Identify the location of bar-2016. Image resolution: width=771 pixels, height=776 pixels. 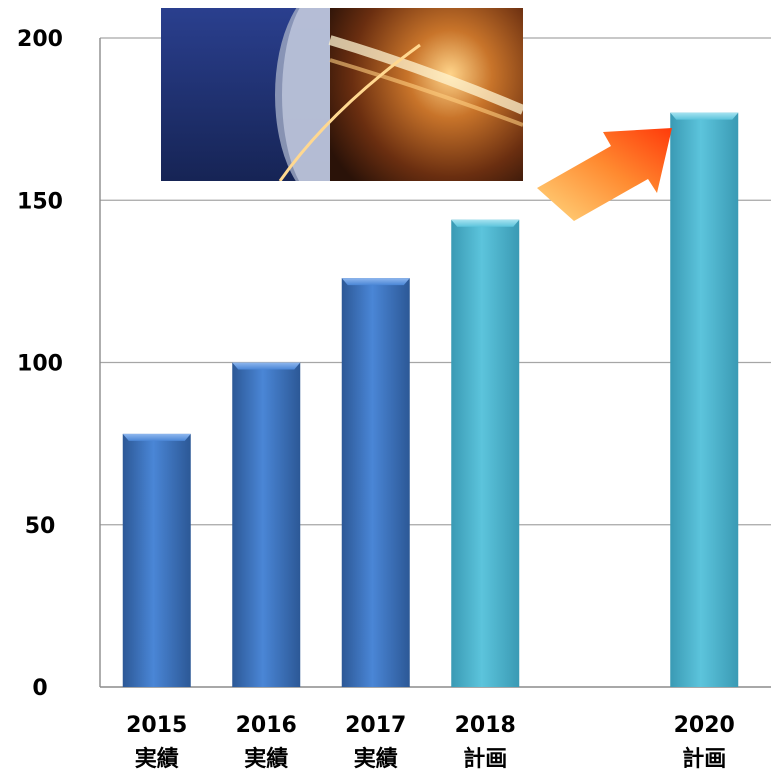
(266, 524).